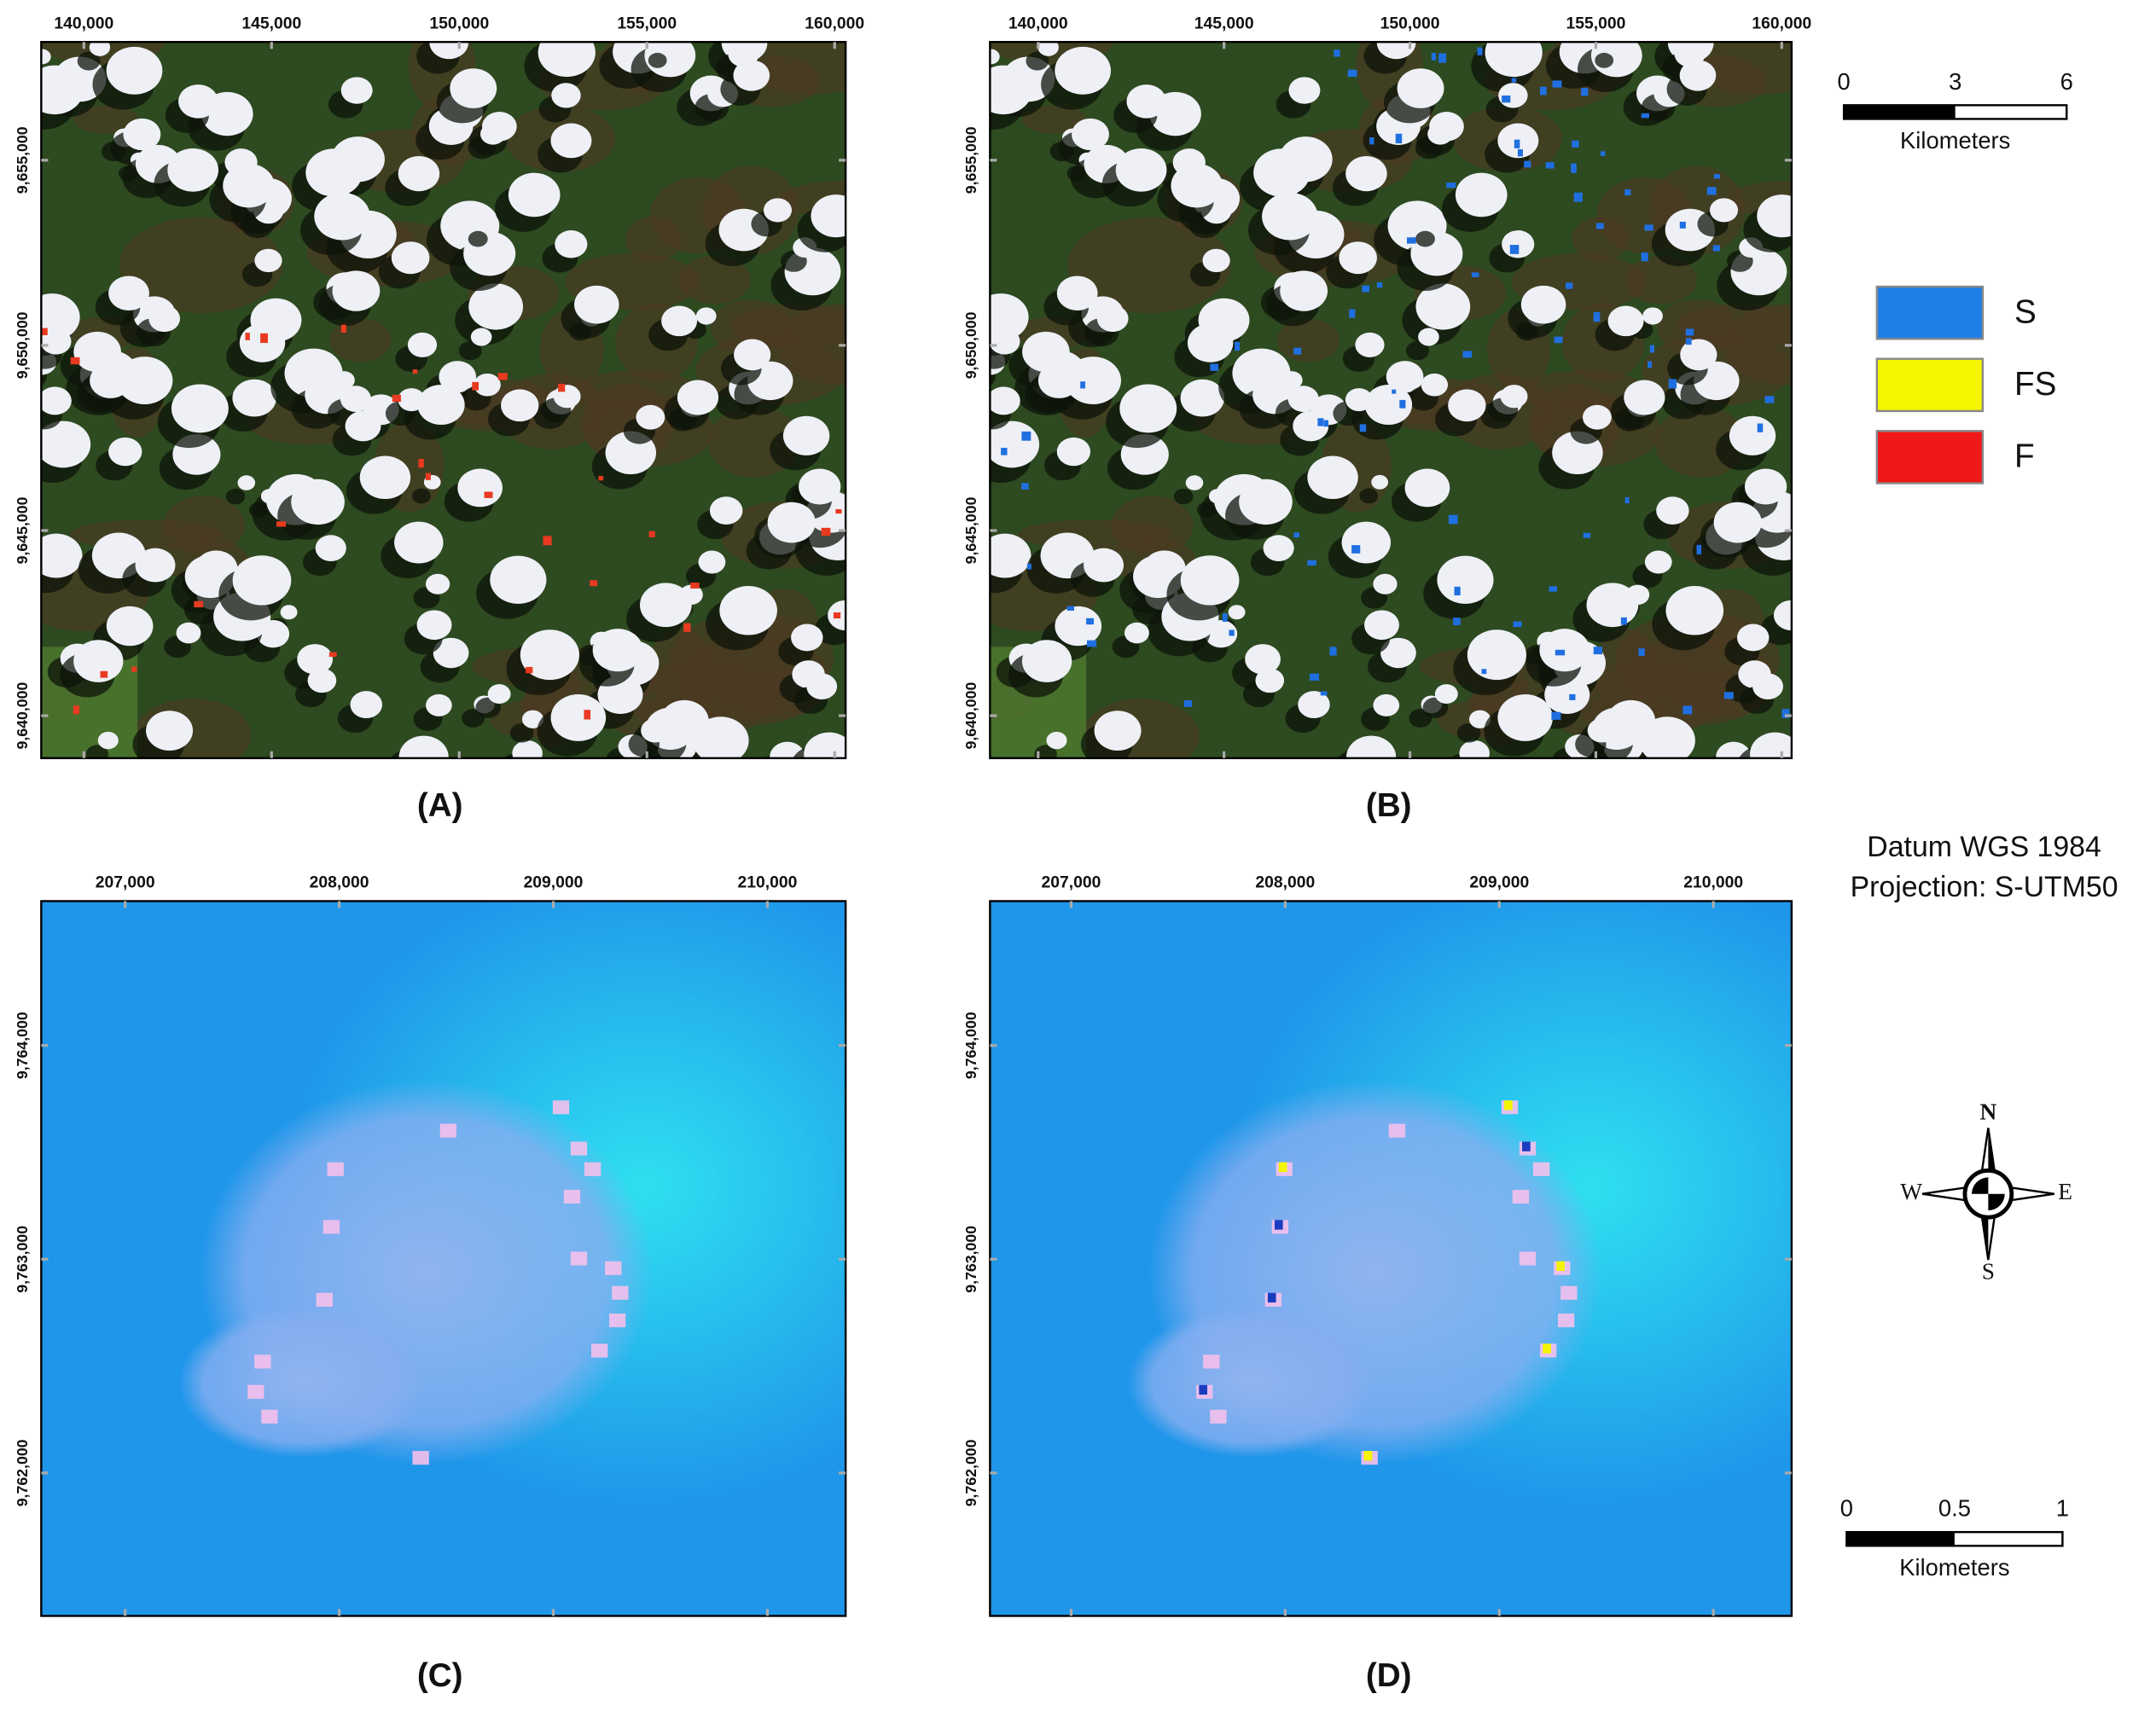 Image resolution: width=2156 pixels, height=1717 pixels. I want to click on projection: Projection: S-UTM50, so click(1984, 887).